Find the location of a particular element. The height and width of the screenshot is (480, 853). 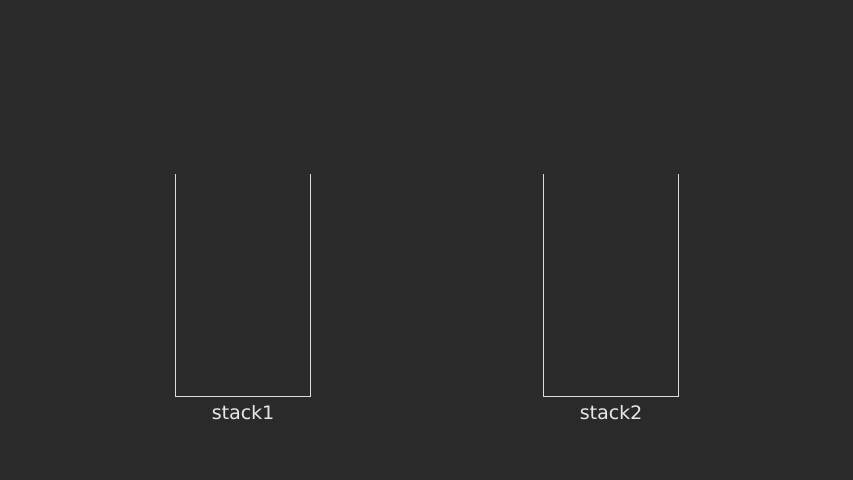

stack2-label: stack2 is located at coordinates (611, 413).